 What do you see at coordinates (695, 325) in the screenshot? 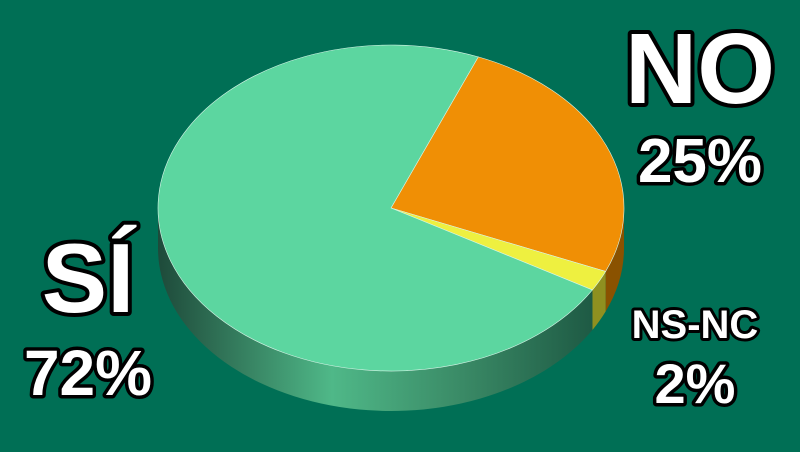
I see `label-ns-nc: NS-NC` at bounding box center [695, 325].